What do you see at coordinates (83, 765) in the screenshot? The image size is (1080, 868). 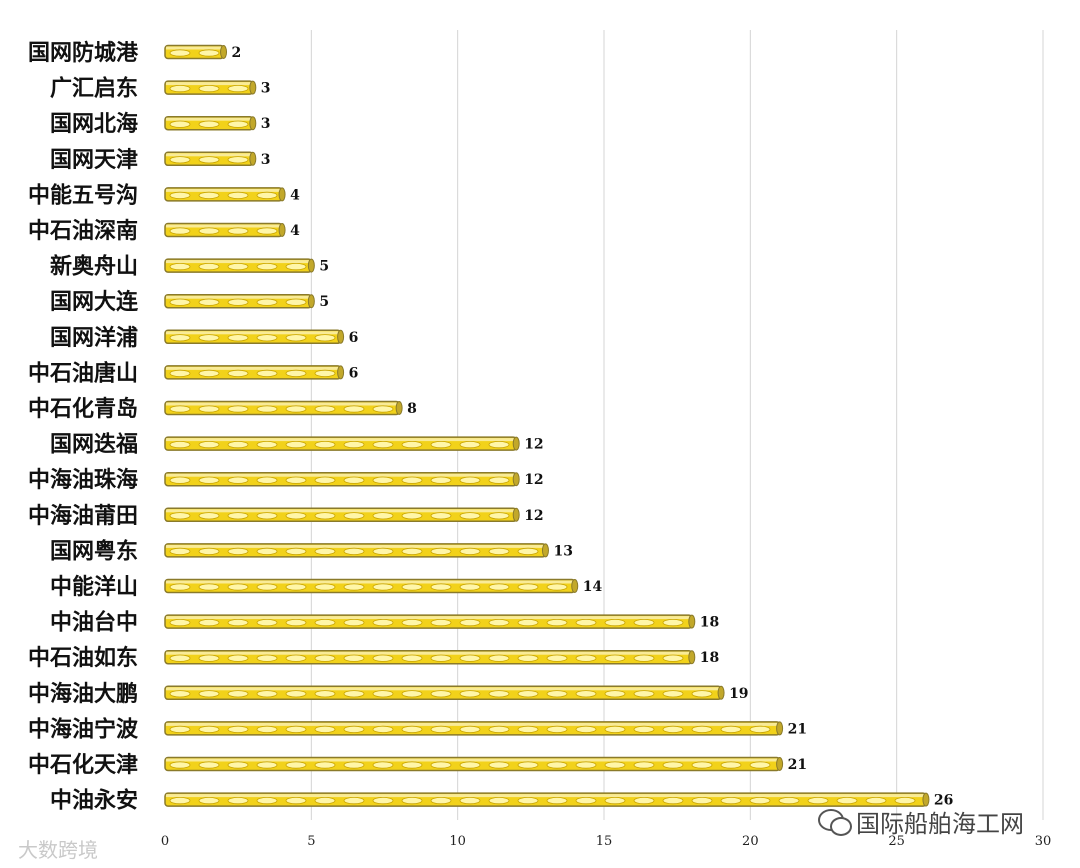 I see `category-label: 中石化天津` at bounding box center [83, 765].